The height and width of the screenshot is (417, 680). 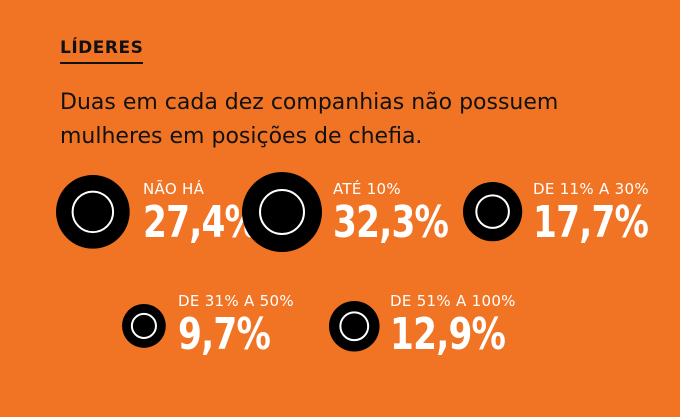 I want to click on value-label-nao-ha: 27,4%, so click(x=201, y=222).